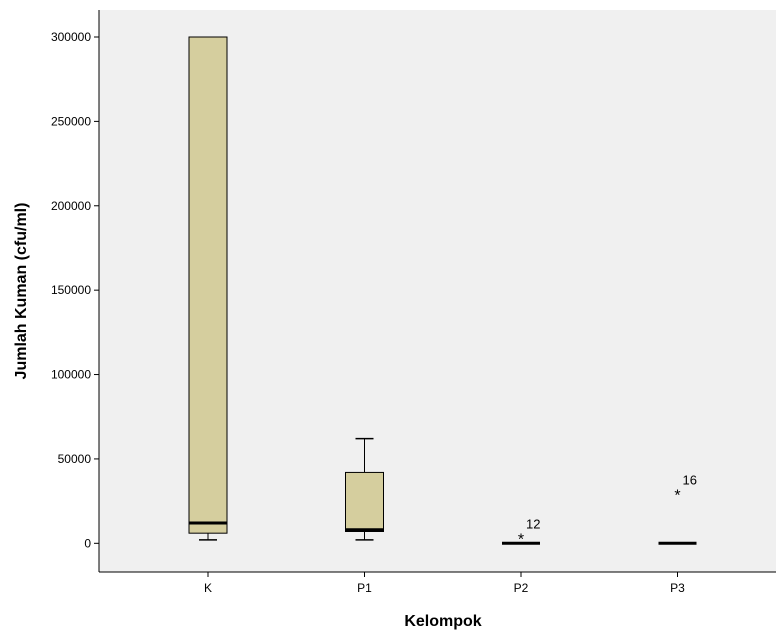 Image resolution: width=776 pixels, height=637 pixels. What do you see at coordinates (71, 290) in the screenshot?
I see `y-tick-label: 150000` at bounding box center [71, 290].